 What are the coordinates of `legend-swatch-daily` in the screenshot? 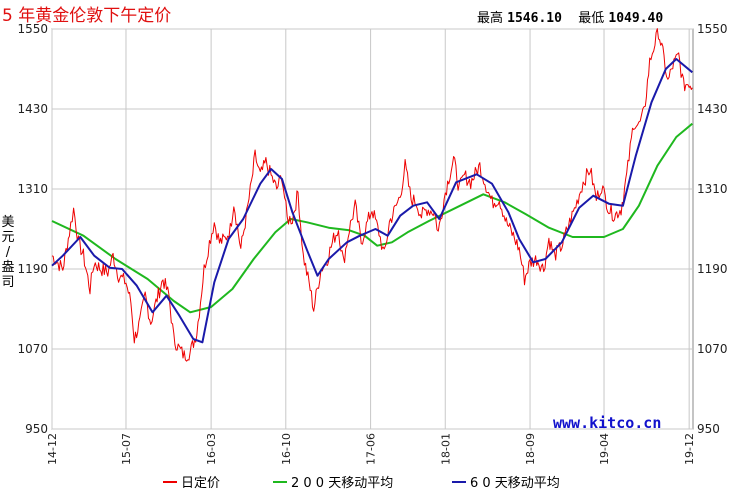 It's located at (170, 481).